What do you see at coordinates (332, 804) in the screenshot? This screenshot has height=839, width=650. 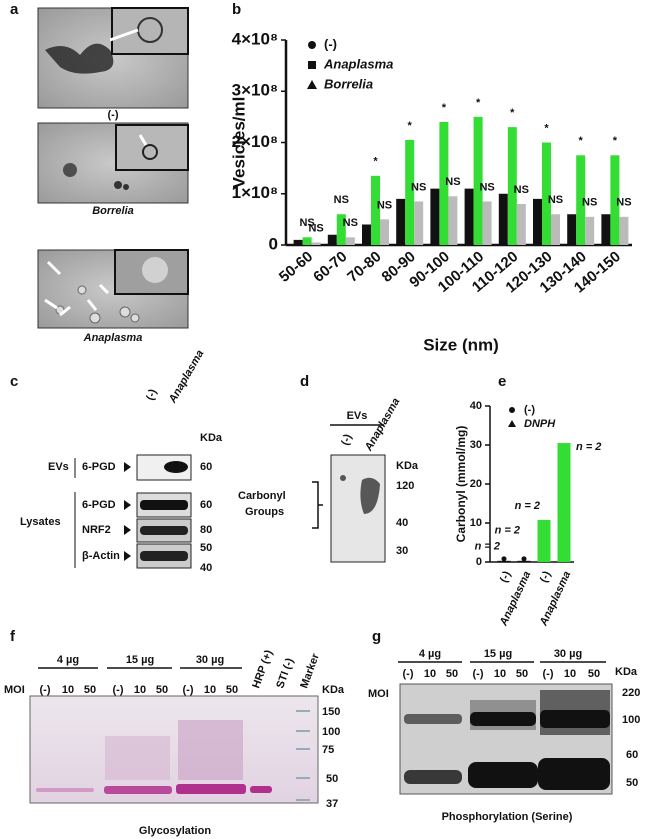 I see `marker-label: 37` at bounding box center [332, 804].